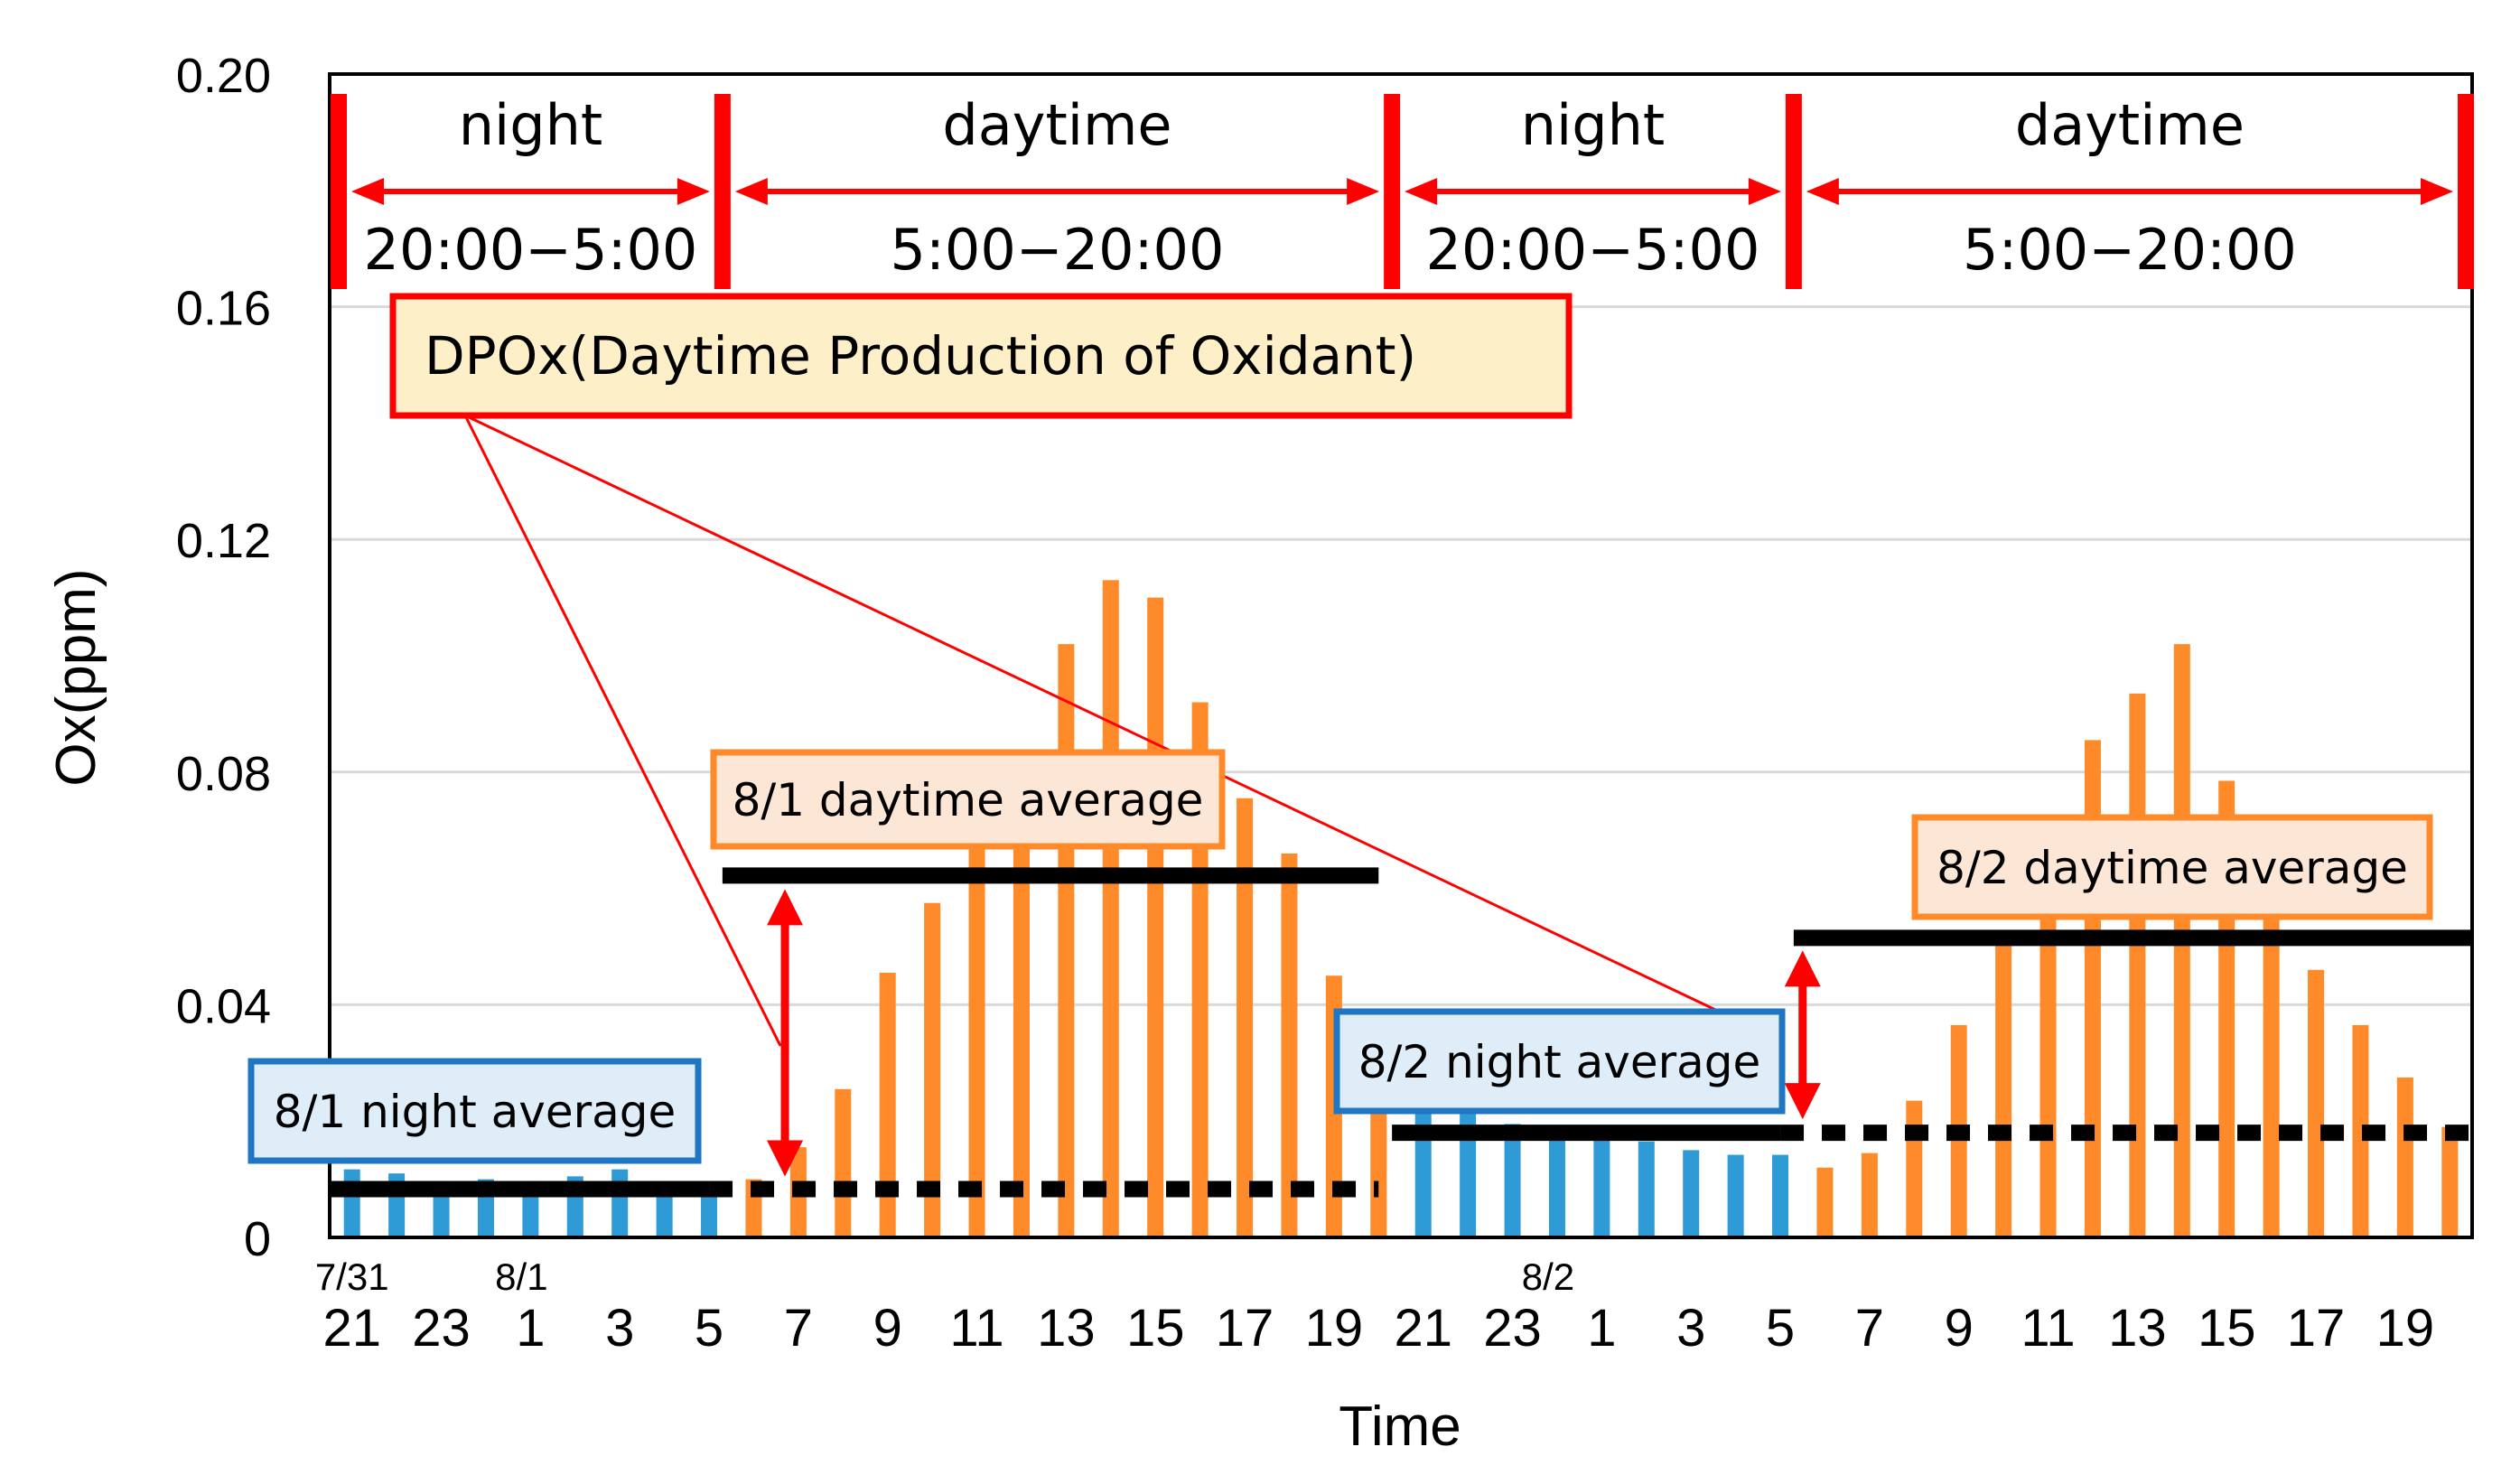 The height and width of the screenshot is (1484, 2520). What do you see at coordinates (223, 1006) in the screenshot?
I see `y-tick-label: 0.04` at bounding box center [223, 1006].